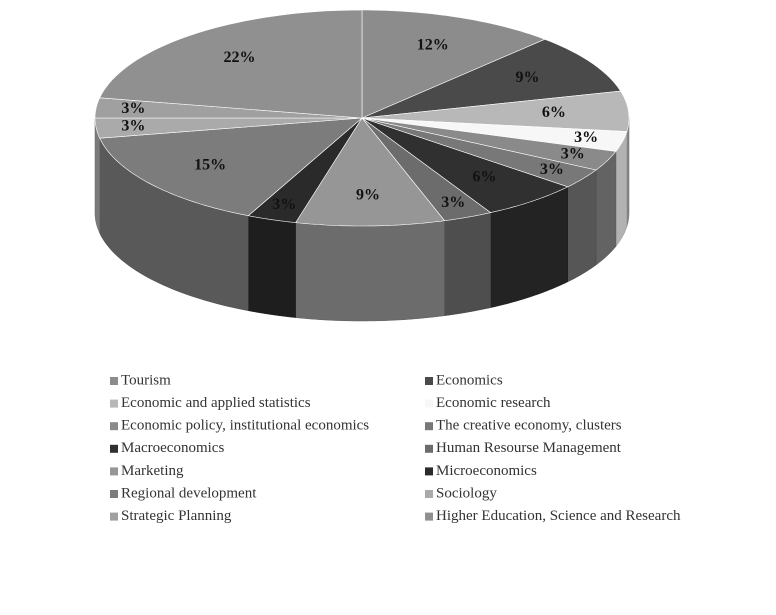 The image size is (776, 615). I want to click on data-label: 22%, so click(239, 57).